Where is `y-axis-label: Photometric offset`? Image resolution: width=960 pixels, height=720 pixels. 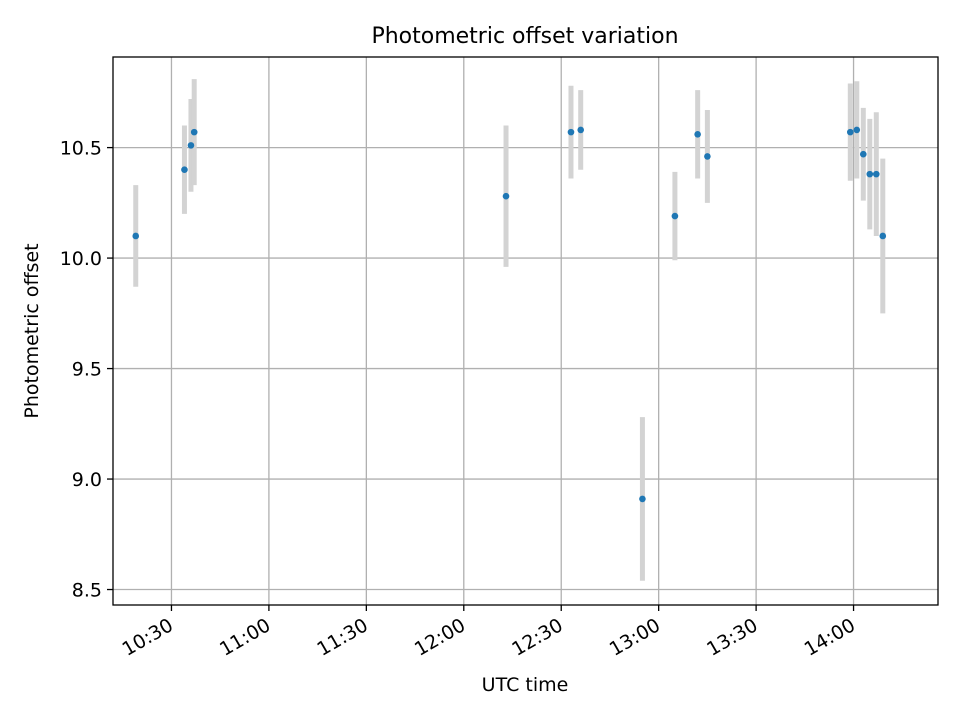
y-axis-label: Photometric offset is located at coordinates (32, 330).